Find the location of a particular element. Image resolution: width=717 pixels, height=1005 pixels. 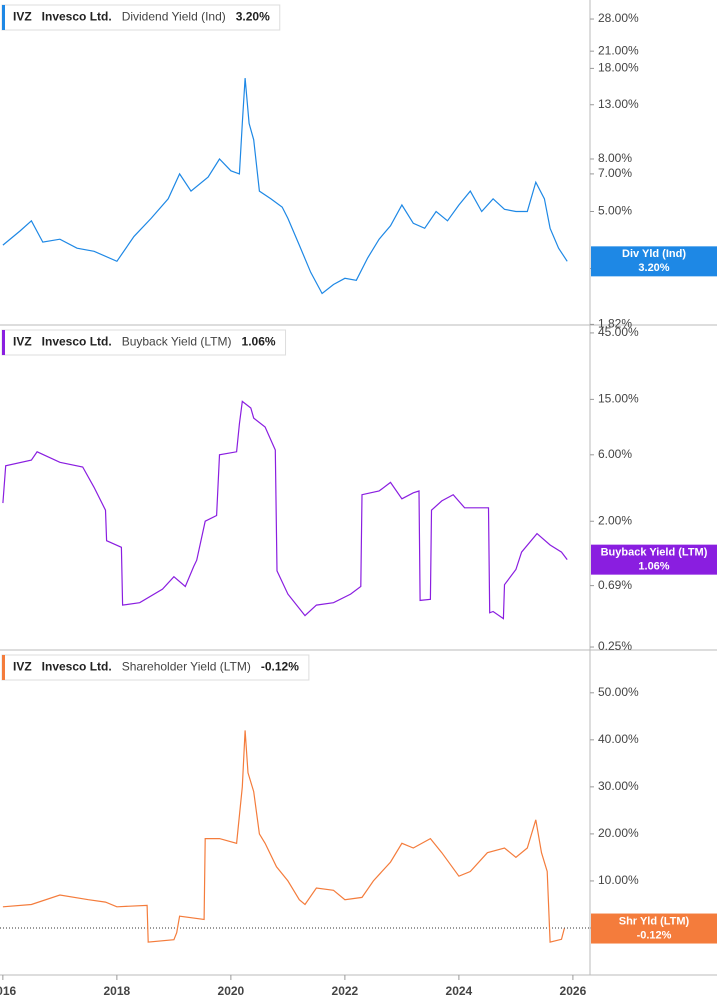

y-tick-label: 10.00% is located at coordinates (618, 880).